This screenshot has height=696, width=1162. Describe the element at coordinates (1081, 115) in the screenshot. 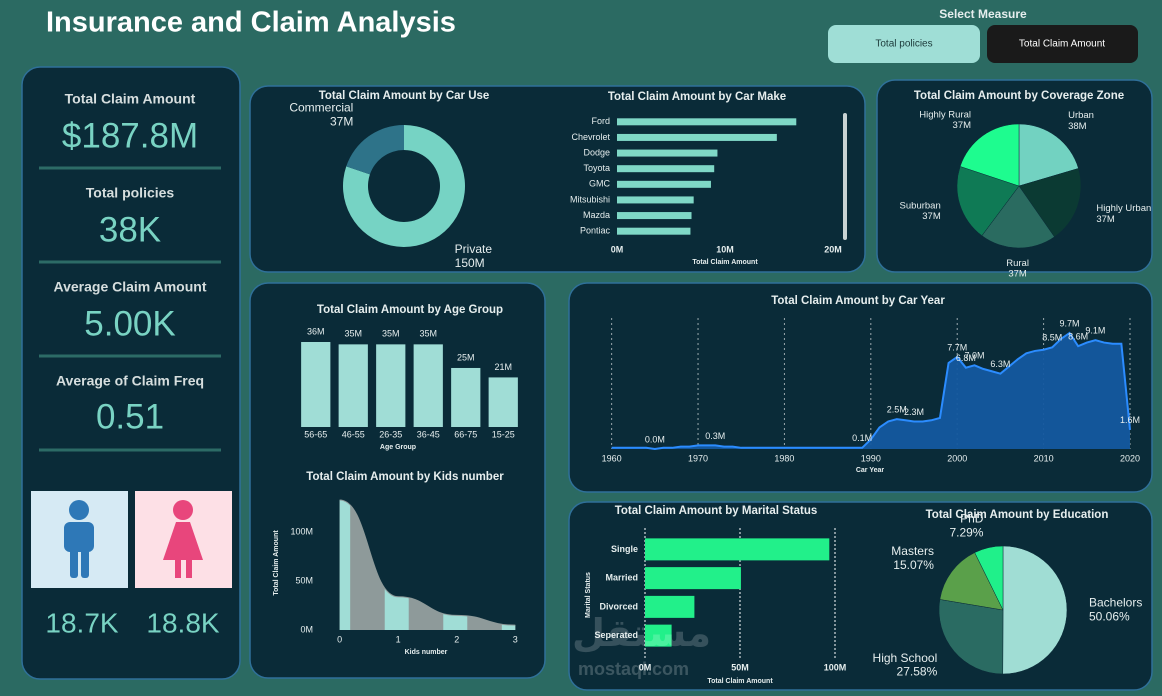

I see `category-label: Urban` at that location.